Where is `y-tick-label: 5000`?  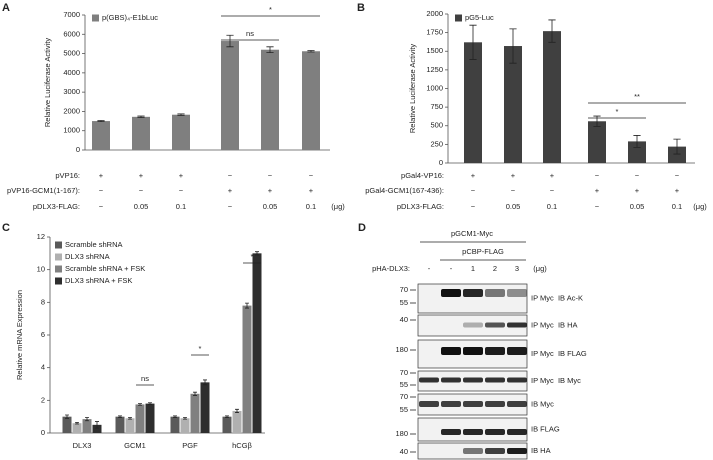 y-tick-label: 5000 is located at coordinates (71, 53).